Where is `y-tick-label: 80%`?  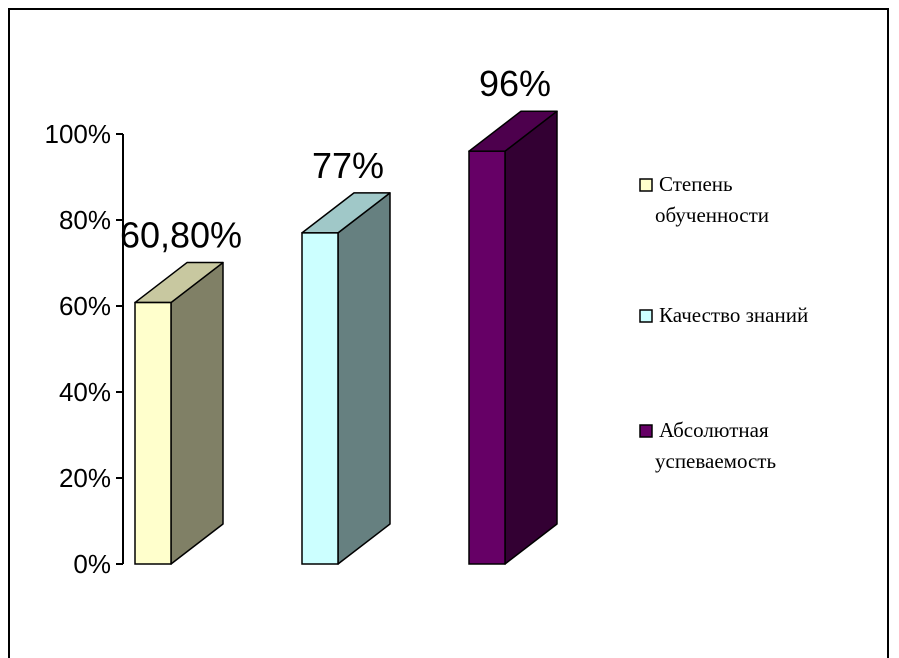
y-tick-label: 80% is located at coordinates (85, 220).